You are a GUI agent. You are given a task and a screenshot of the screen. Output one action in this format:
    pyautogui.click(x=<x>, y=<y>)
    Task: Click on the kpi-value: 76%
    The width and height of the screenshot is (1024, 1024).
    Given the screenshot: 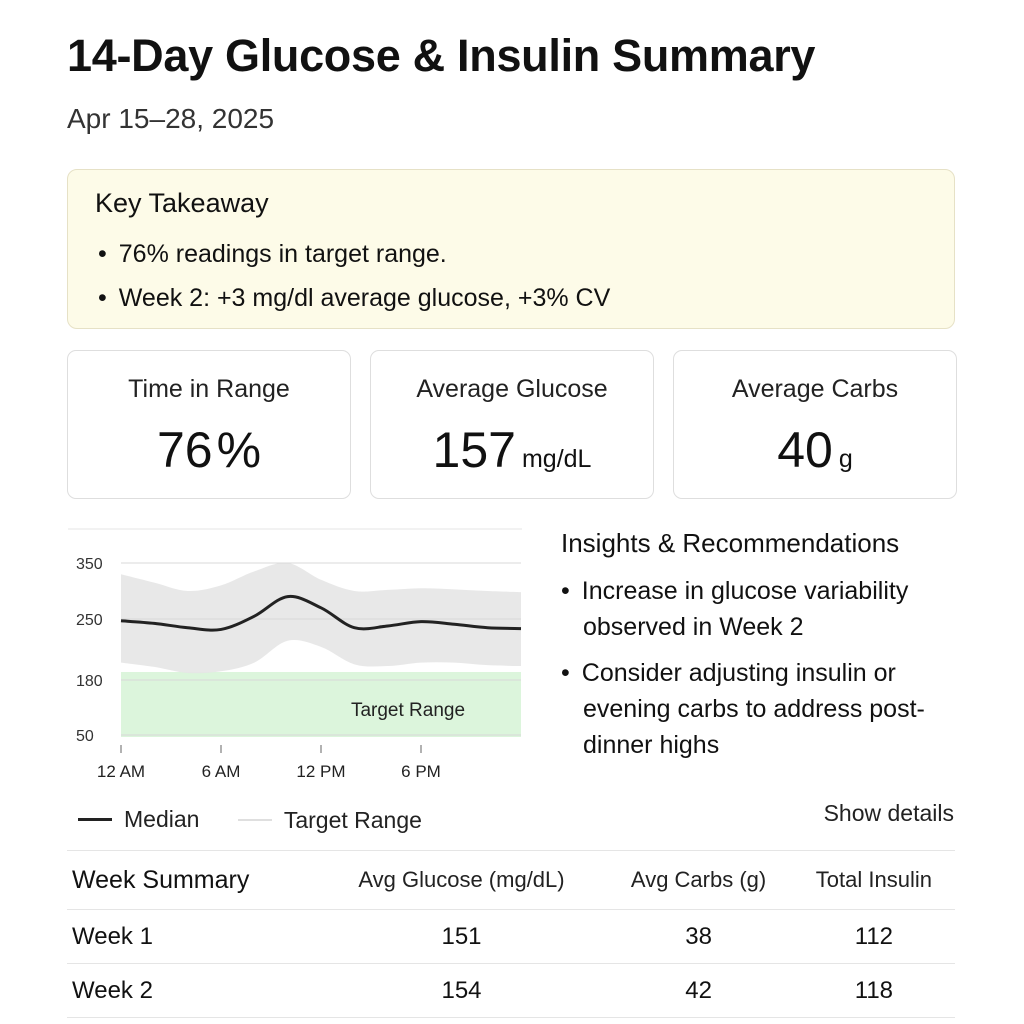 What is the action you would take?
    pyautogui.click(x=209, y=450)
    